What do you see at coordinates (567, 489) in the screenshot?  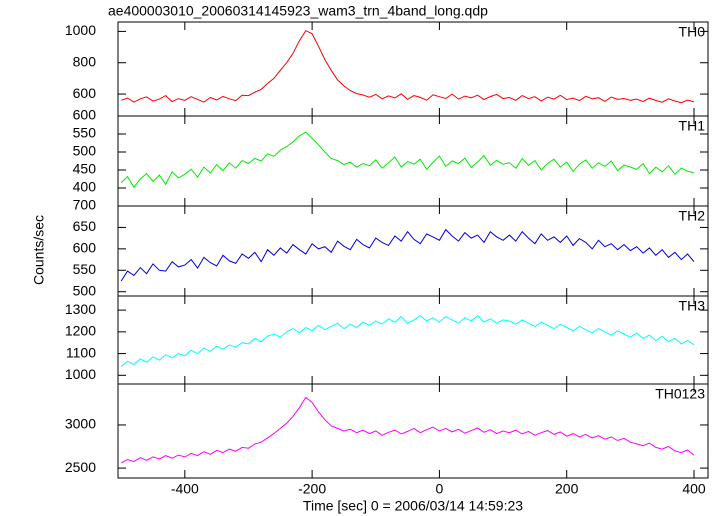 I see `x-tick-label: 200` at bounding box center [567, 489].